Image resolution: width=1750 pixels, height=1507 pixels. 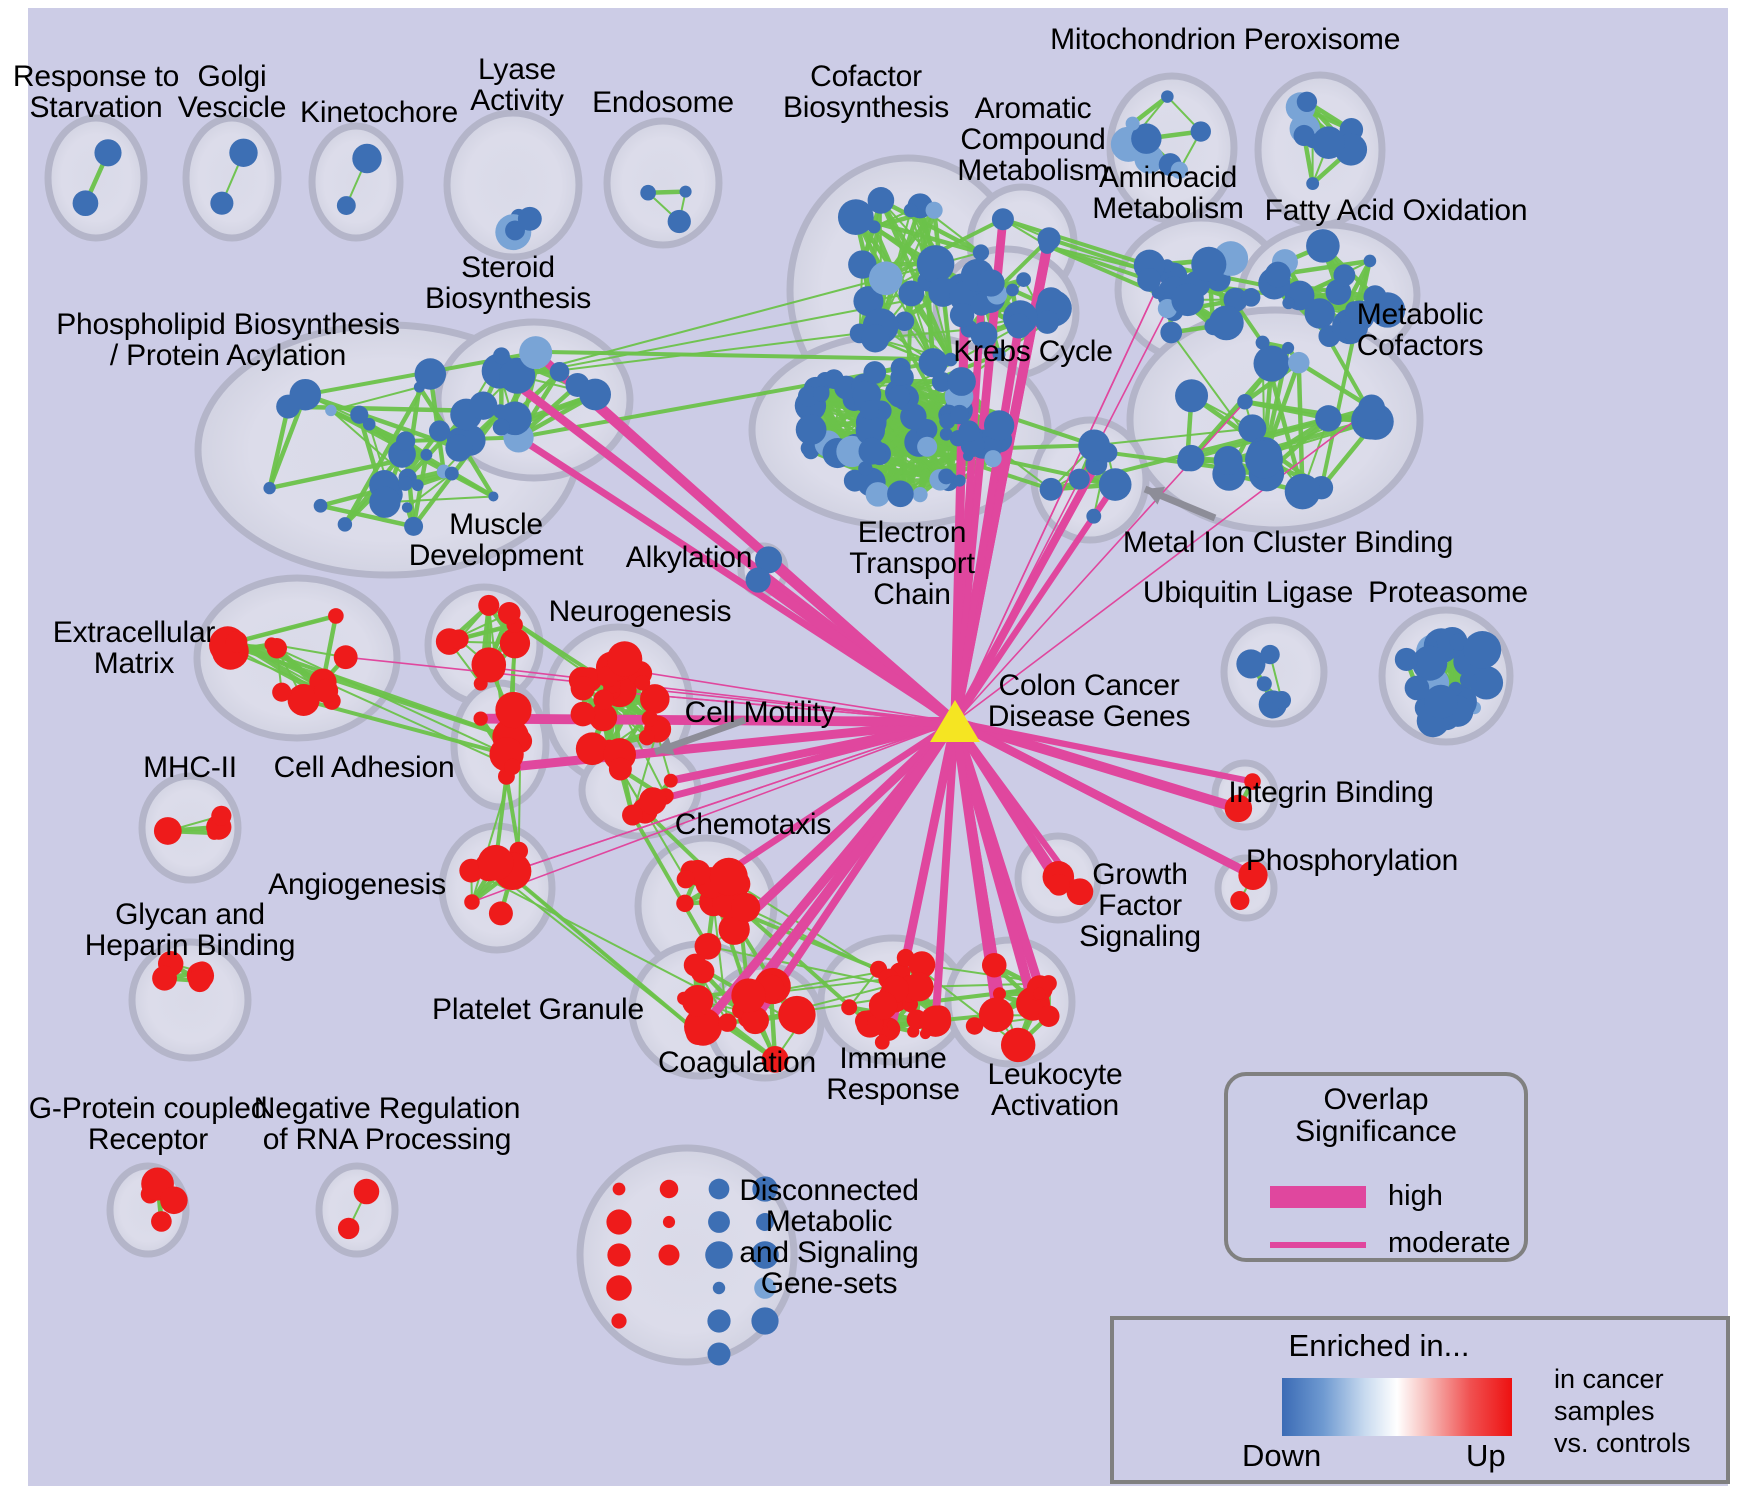 What do you see at coordinates (190, 767) in the screenshot?
I see `cluster-label-mhc-ii: MHC-II` at bounding box center [190, 767].